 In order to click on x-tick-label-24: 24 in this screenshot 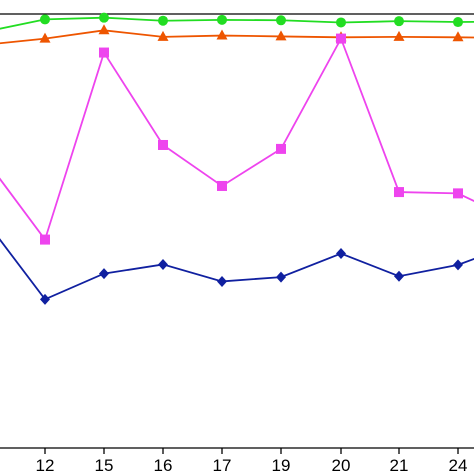, I will do `click(458, 465)`.